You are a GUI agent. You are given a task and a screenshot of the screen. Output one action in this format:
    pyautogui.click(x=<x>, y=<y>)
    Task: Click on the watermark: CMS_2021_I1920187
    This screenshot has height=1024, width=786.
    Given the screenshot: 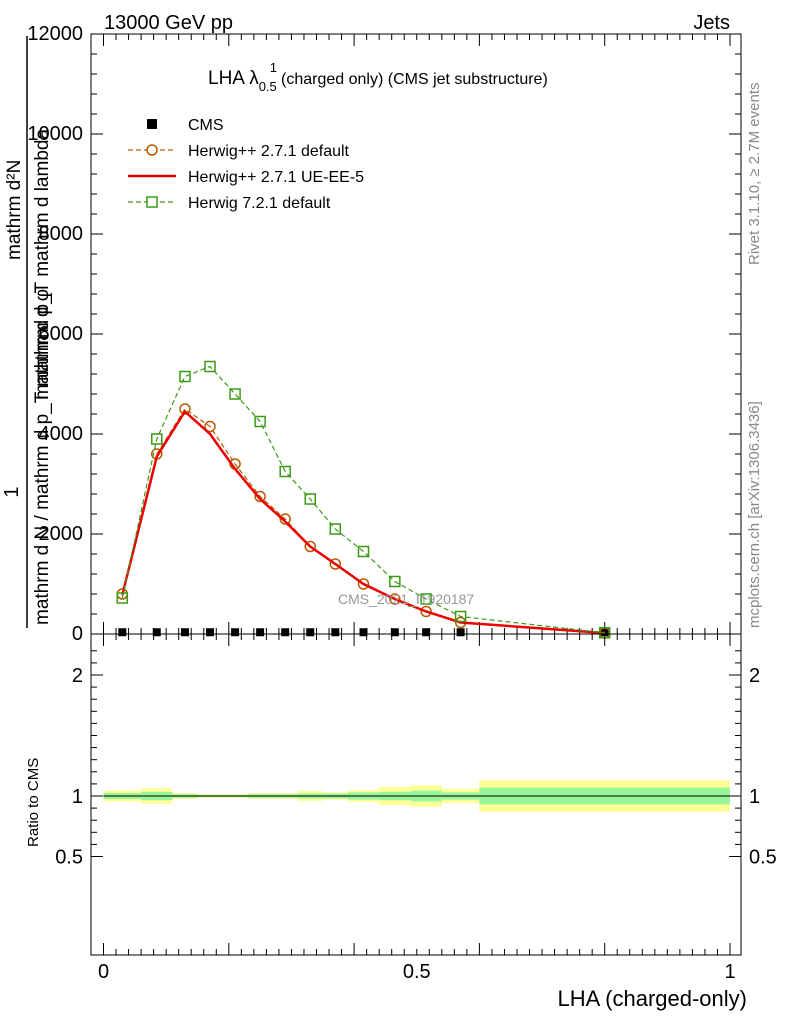 What is the action you would take?
    pyautogui.click(x=406, y=599)
    